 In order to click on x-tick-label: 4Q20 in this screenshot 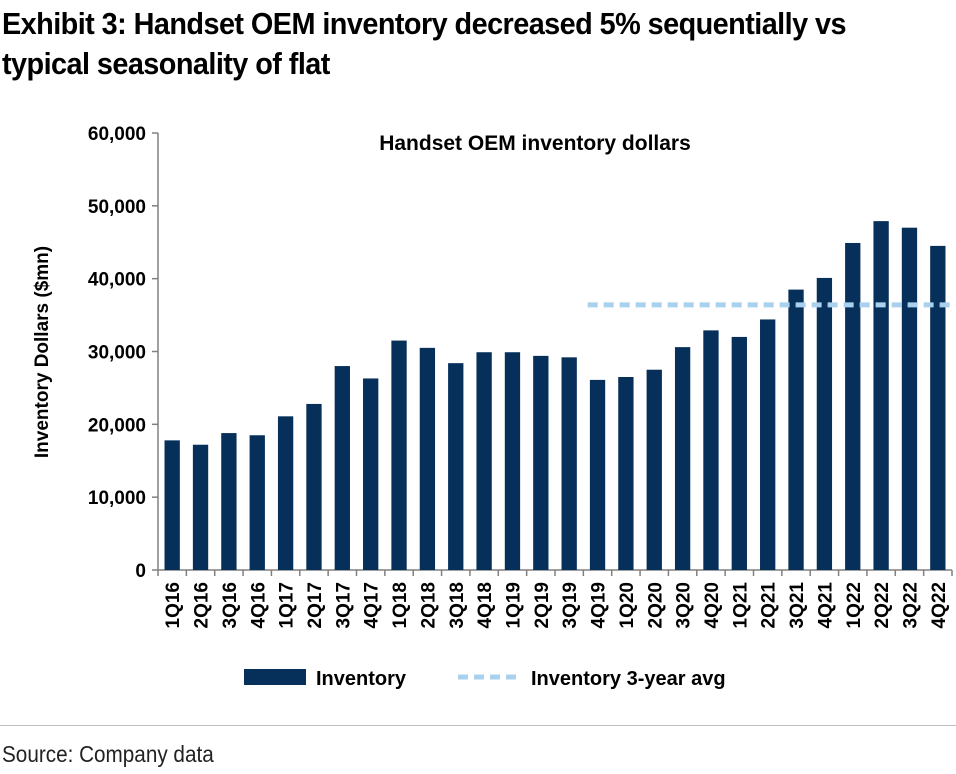, I will do `click(712, 605)`.